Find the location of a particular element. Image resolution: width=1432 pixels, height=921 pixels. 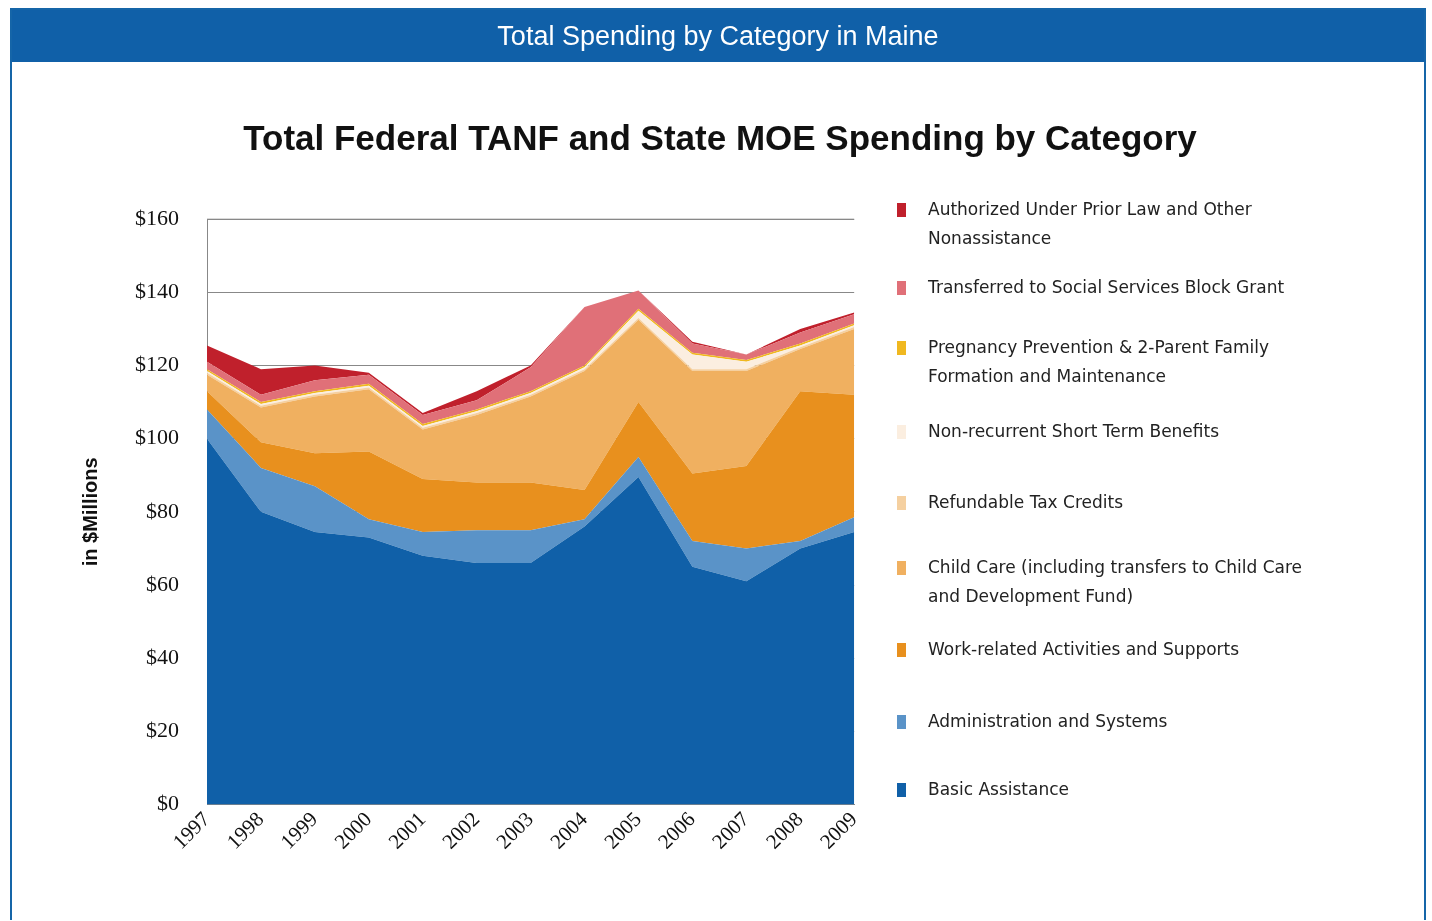

y-axis-title: in $Millions is located at coordinates (89, 512).